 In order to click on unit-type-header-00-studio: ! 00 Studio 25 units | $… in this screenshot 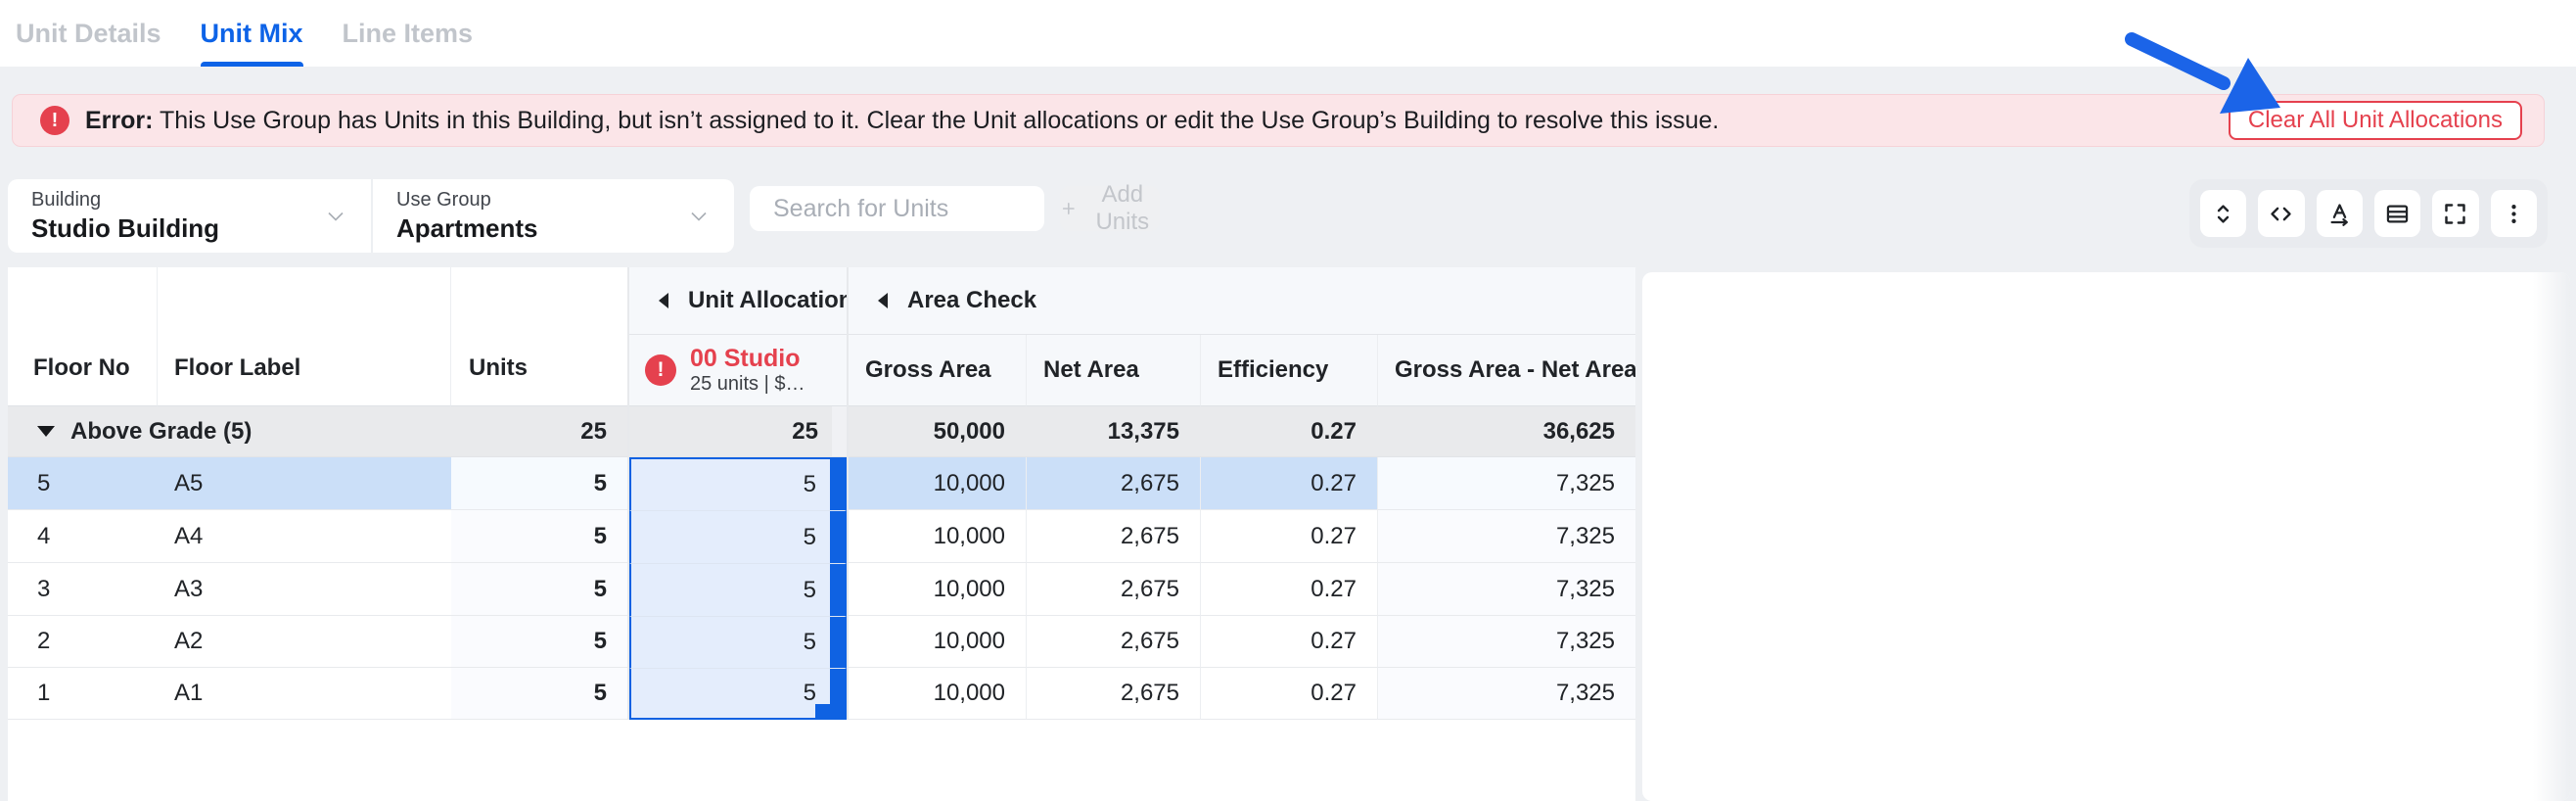, I will do `click(738, 371)`.